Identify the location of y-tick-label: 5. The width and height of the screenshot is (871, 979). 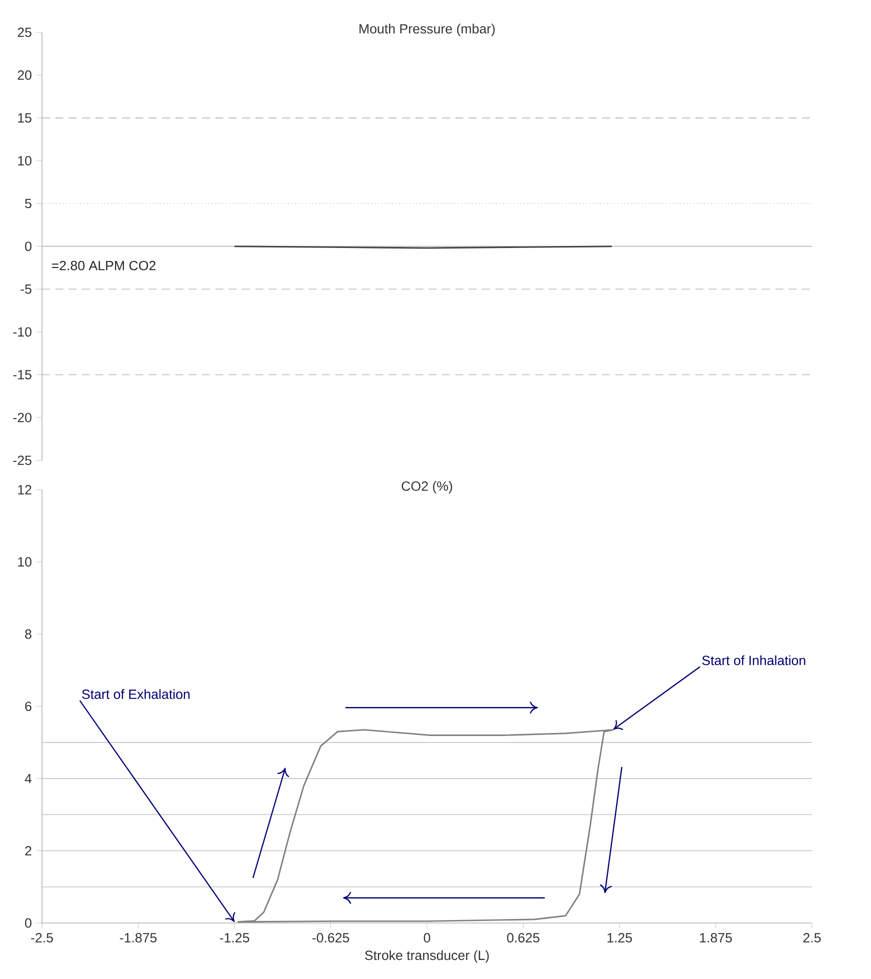
(28, 203).